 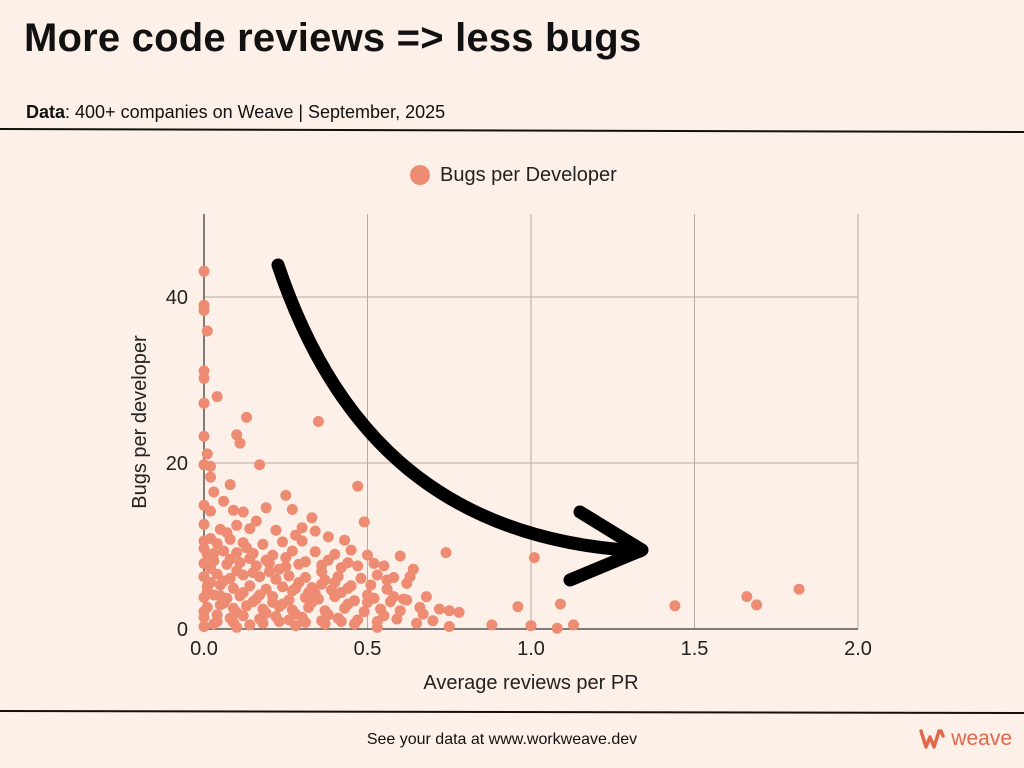 I want to click on header-divider, so click(x=512, y=130).